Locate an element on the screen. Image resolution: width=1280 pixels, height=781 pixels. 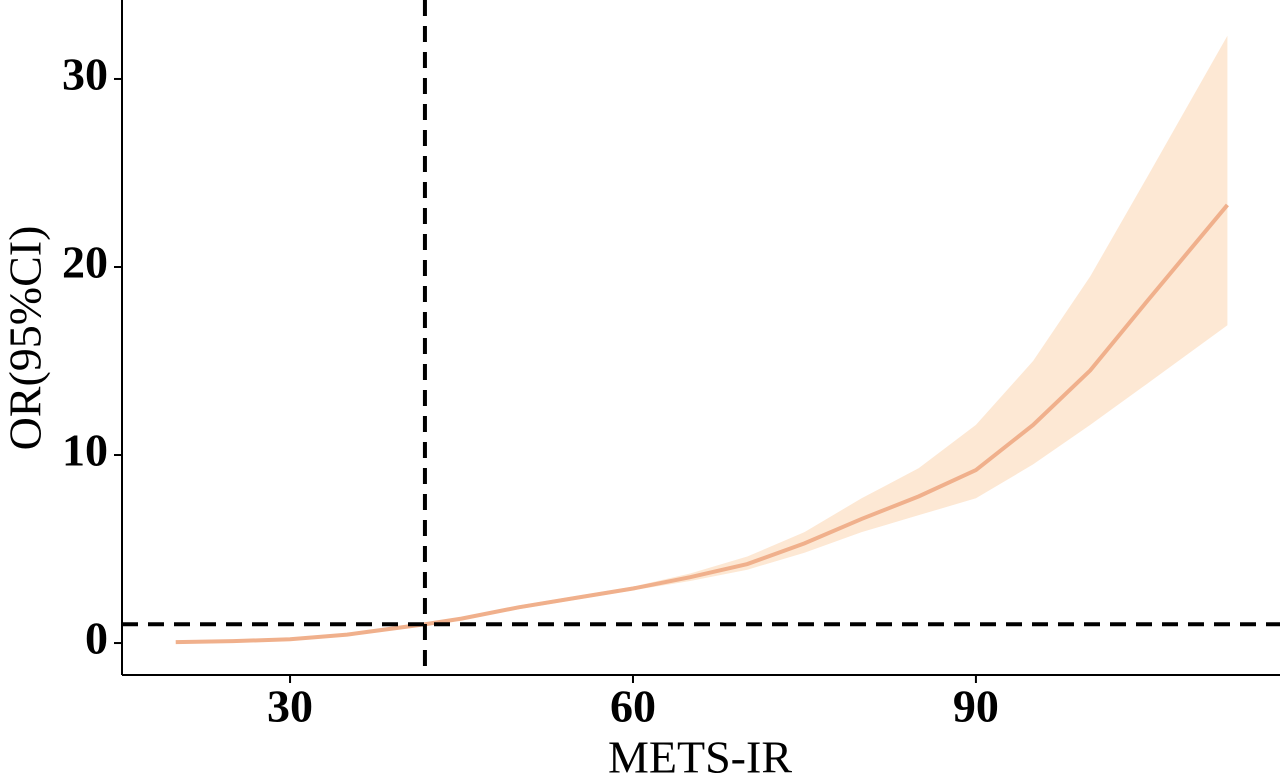
x-axis-title: METS-IR is located at coordinates (700, 756).